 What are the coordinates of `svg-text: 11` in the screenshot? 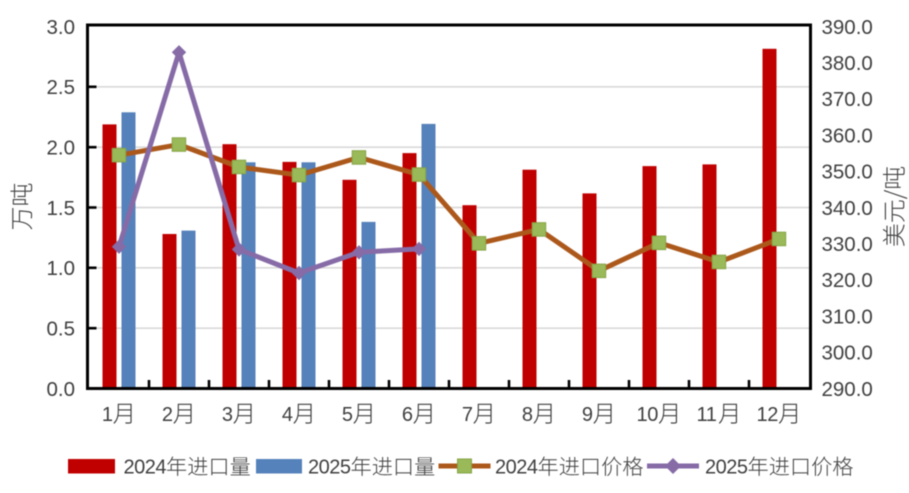 It's located at (707, 415).